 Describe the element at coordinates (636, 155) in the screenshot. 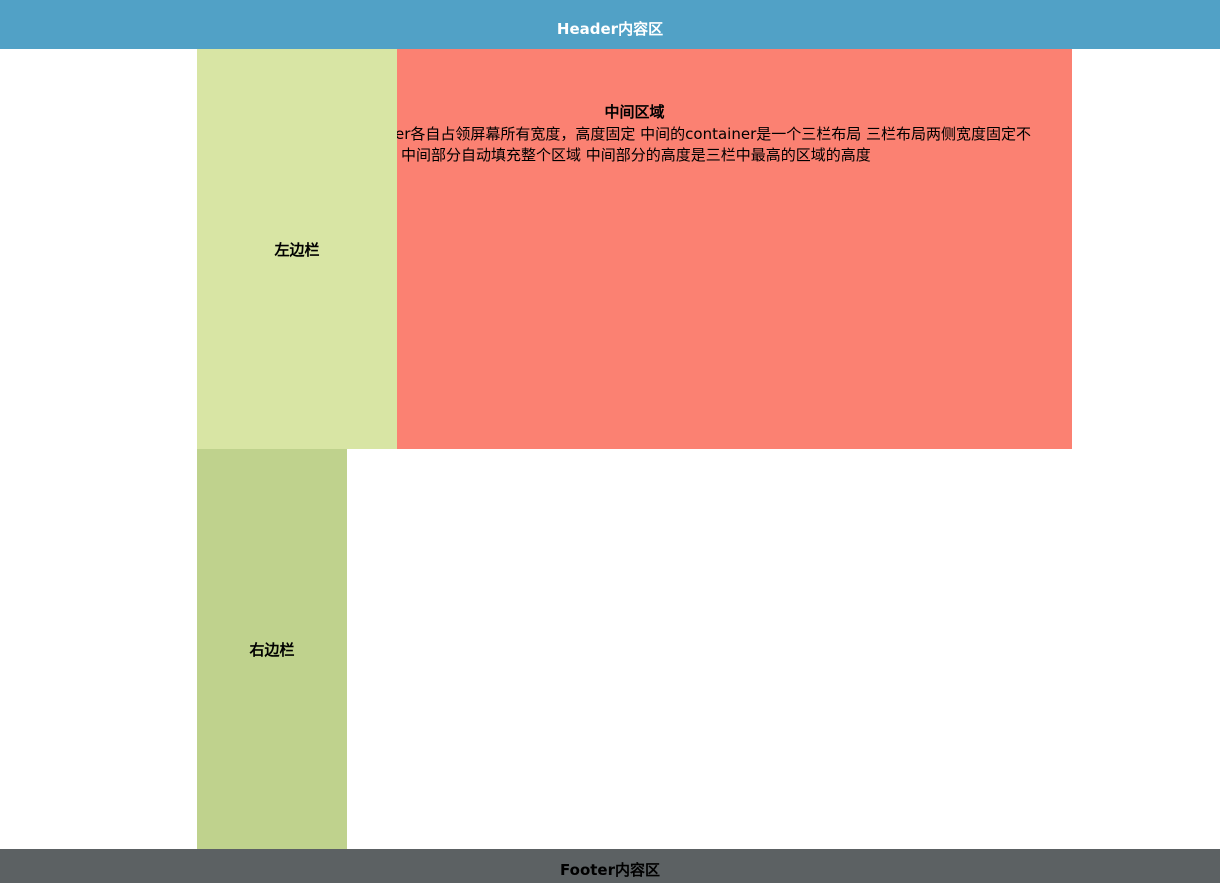

I see `main-text-line: 中间部分自动填充整个区域 中间部分的高度是三栏中最高的区域的高度` at that location.